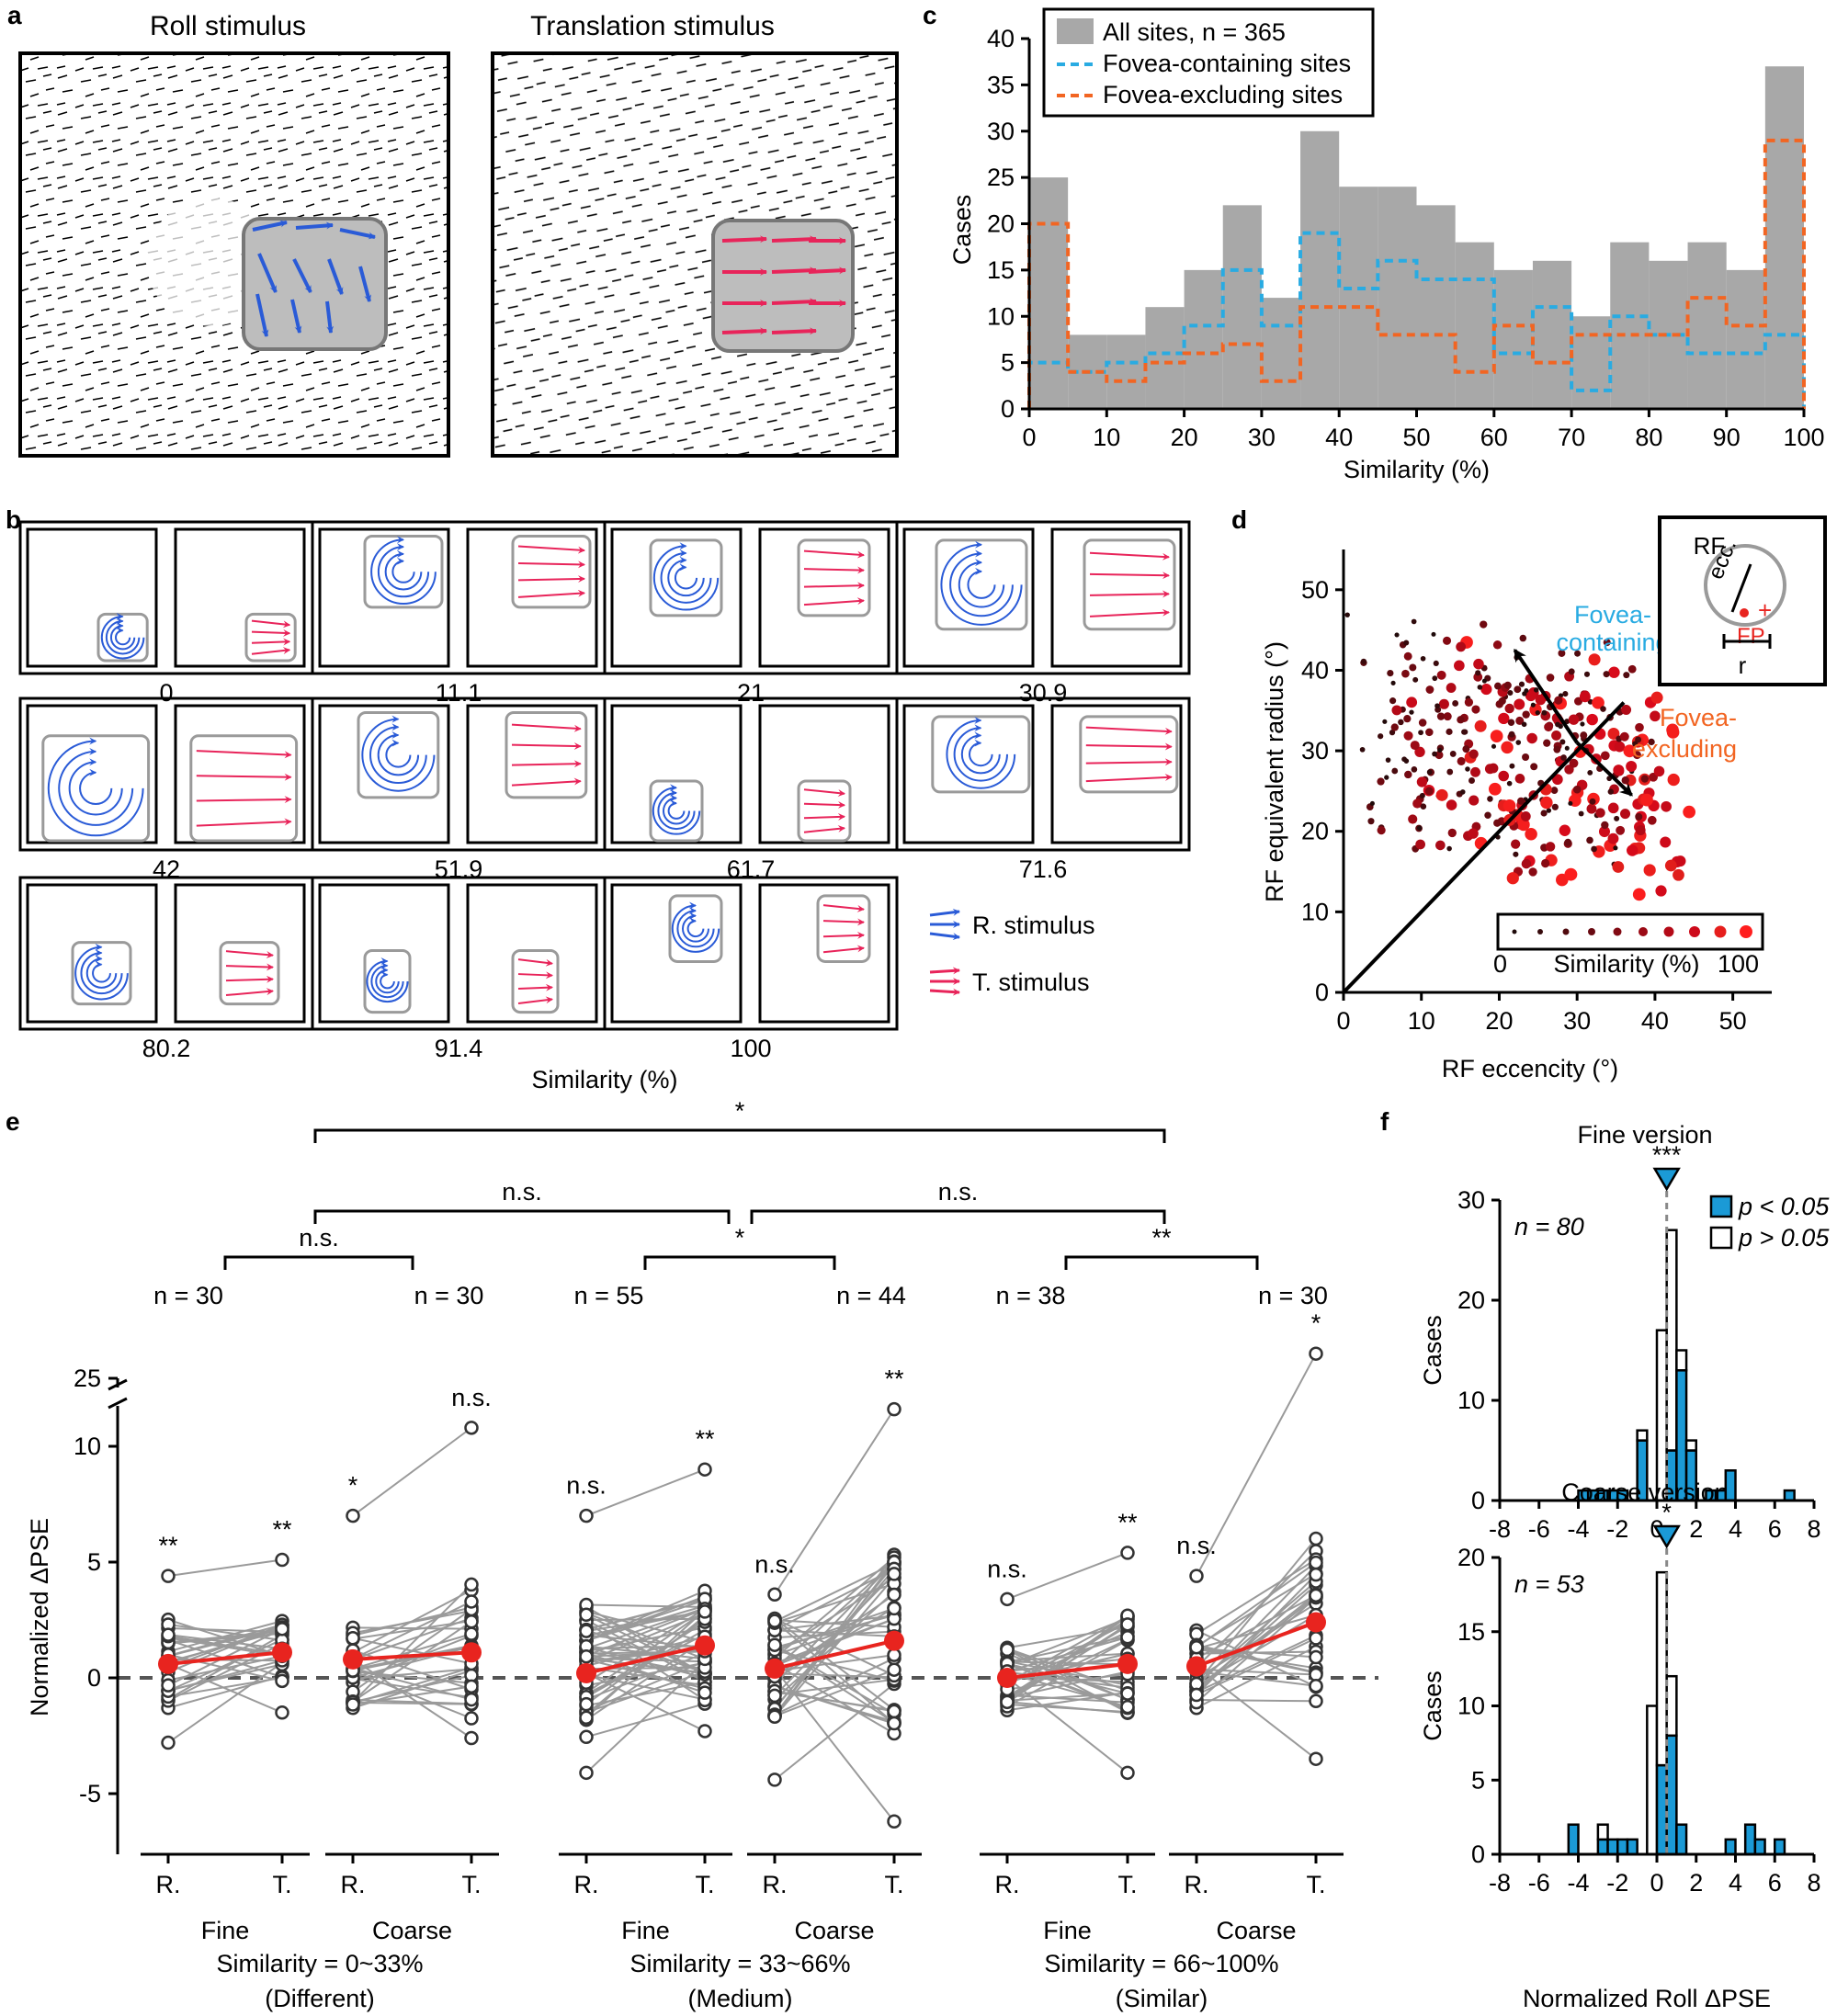 The height and width of the screenshot is (2016, 1837). What do you see at coordinates (739, 1963) in the screenshot?
I see `similarity-group-label: Similarity = 33~66%` at bounding box center [739, 1963].